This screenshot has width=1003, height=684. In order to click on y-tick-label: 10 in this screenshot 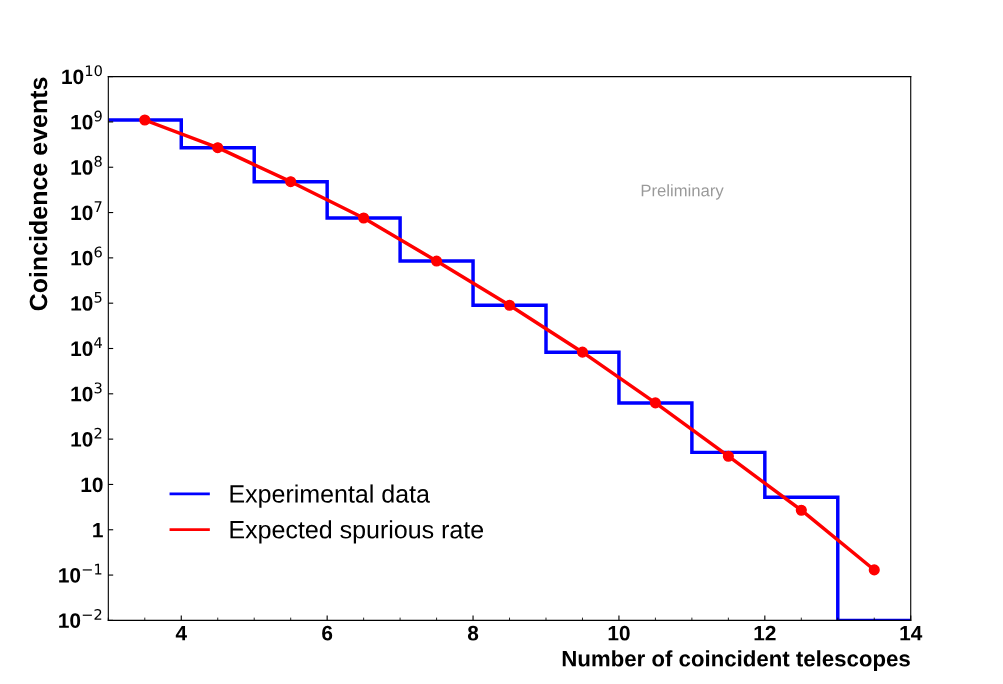, I will do `click(92, 485)`.